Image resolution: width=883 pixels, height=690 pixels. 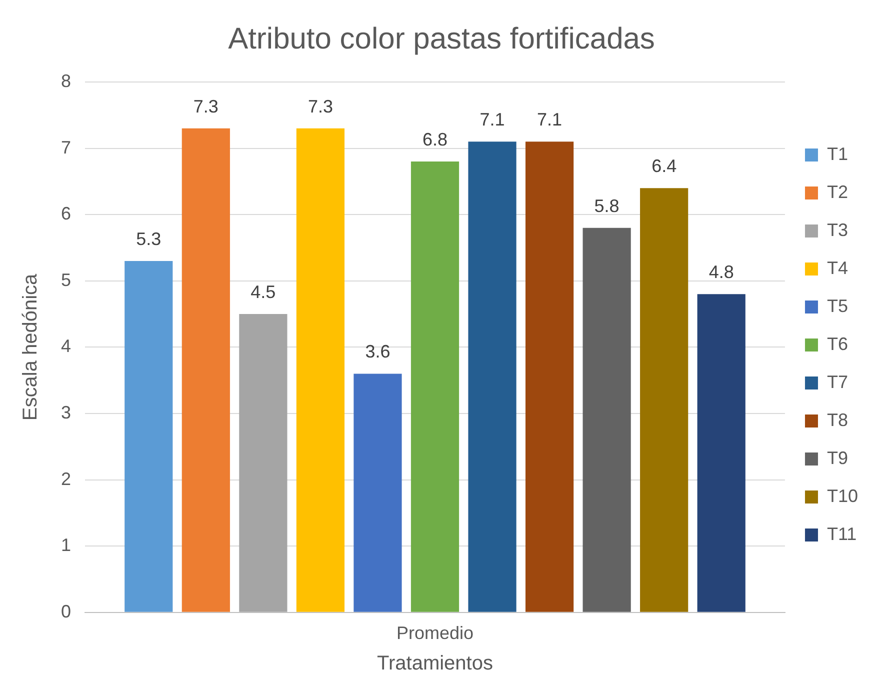 I want to click on data-label: 6.8, so click(x=435, y=140).